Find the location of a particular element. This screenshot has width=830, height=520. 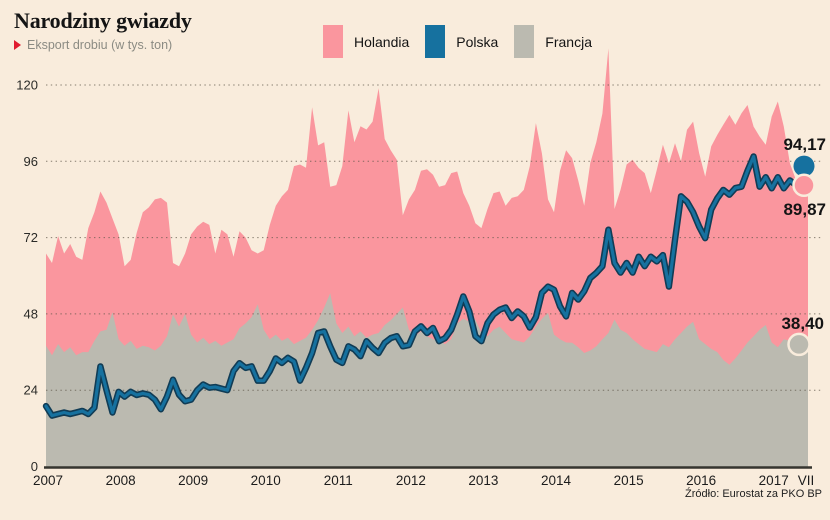

francja-end-value-label: 38,40 is located at coordinates (802, 323).